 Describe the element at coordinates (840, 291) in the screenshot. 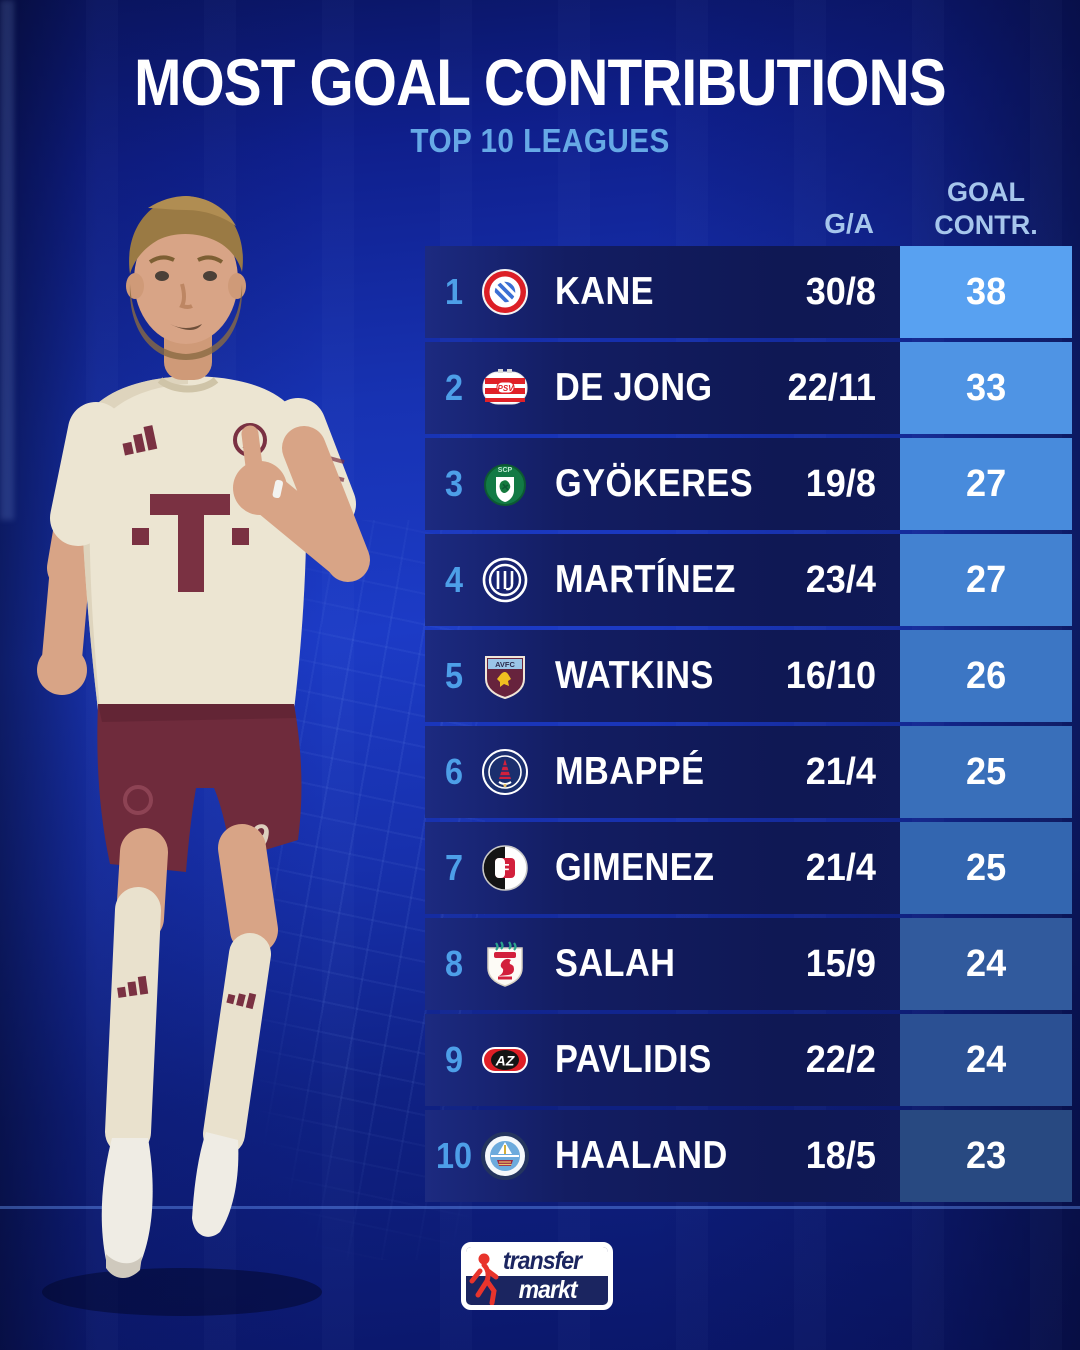

I see `ga-value: 30/8` at that location.